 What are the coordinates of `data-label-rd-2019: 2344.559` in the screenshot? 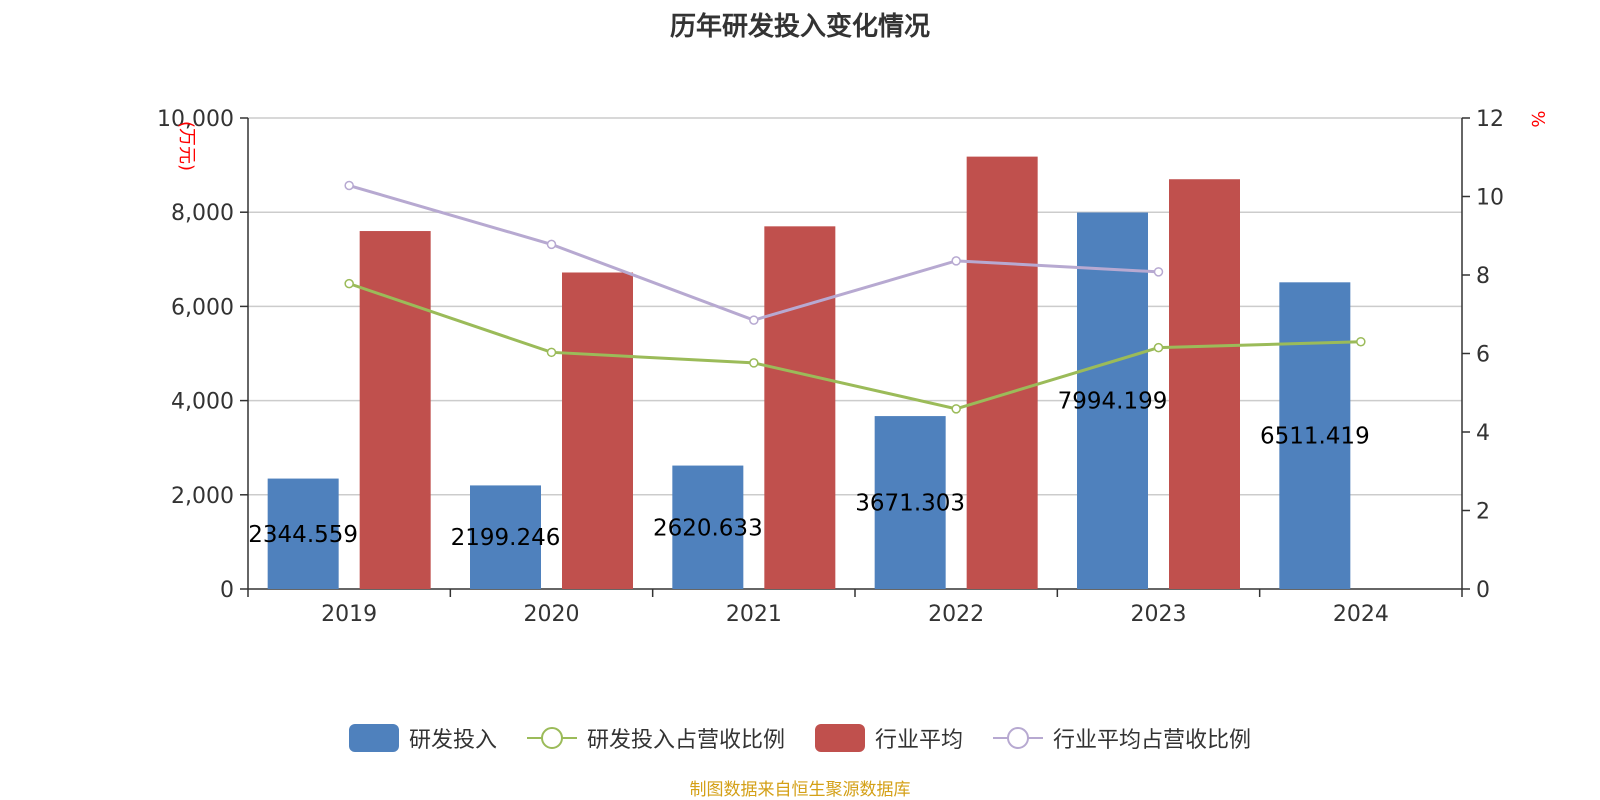 It's located at (303, 535).